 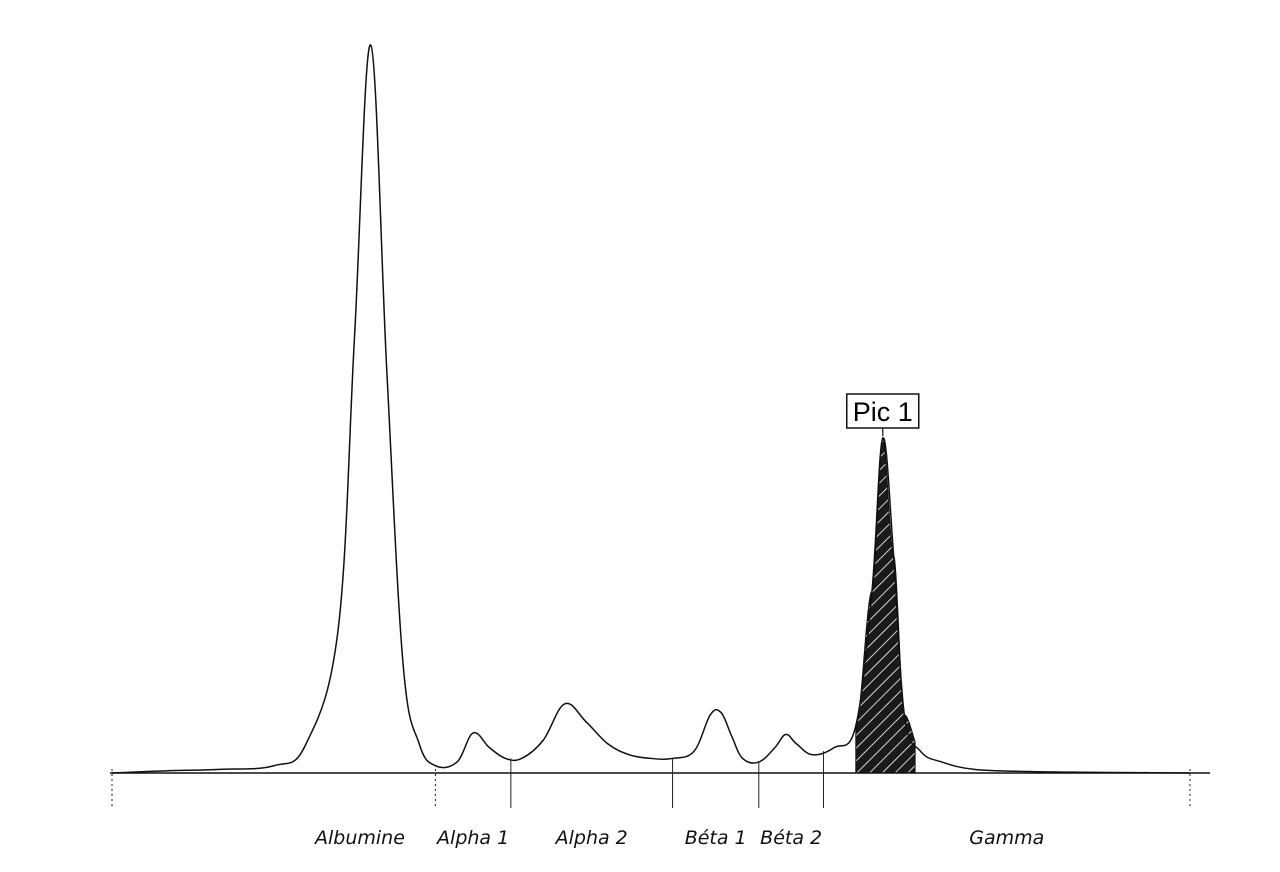 What do you see at coordinates (1006, 838) in the screenshot?
I see `fraction-label: Gamma` at bounding box center [1006, 838].